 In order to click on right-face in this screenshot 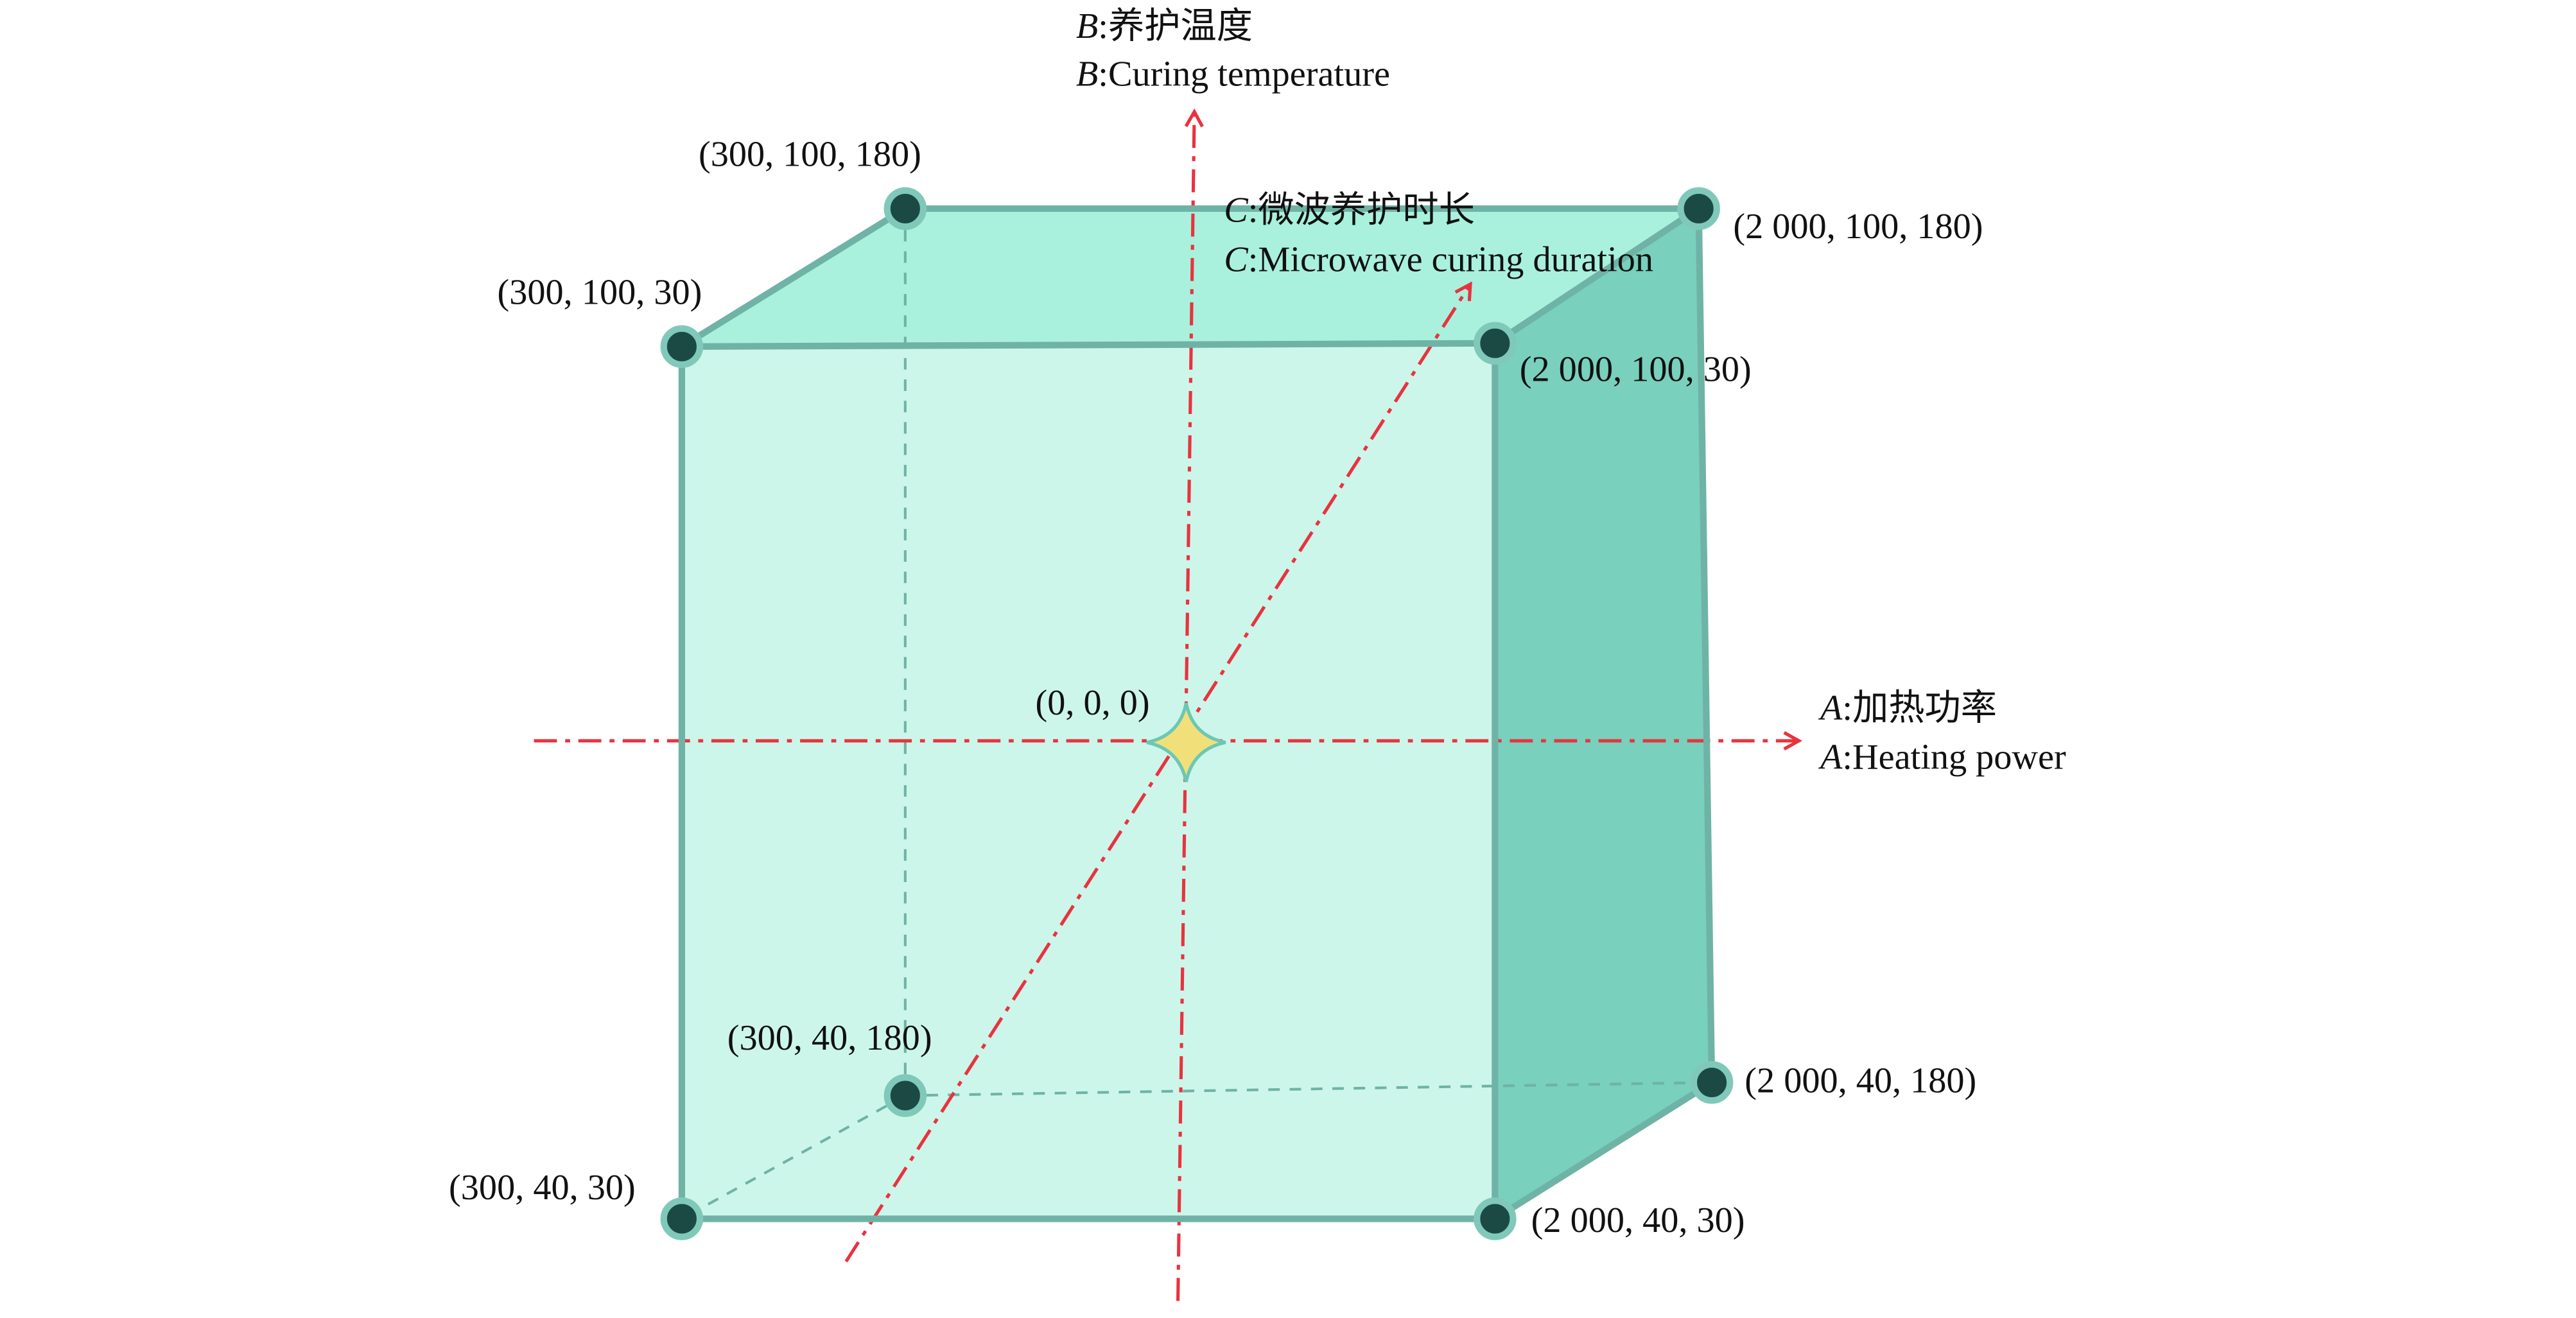, I will do `click(1603, 713)`.